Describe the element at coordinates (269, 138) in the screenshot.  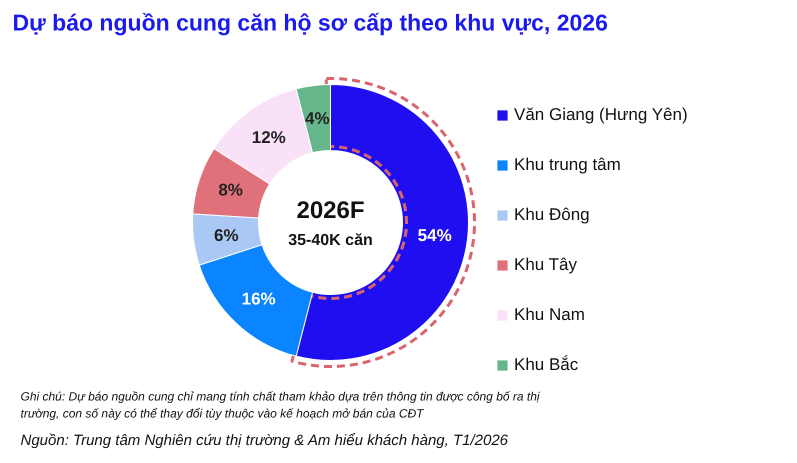
I see `data-label: 12%` at that location.